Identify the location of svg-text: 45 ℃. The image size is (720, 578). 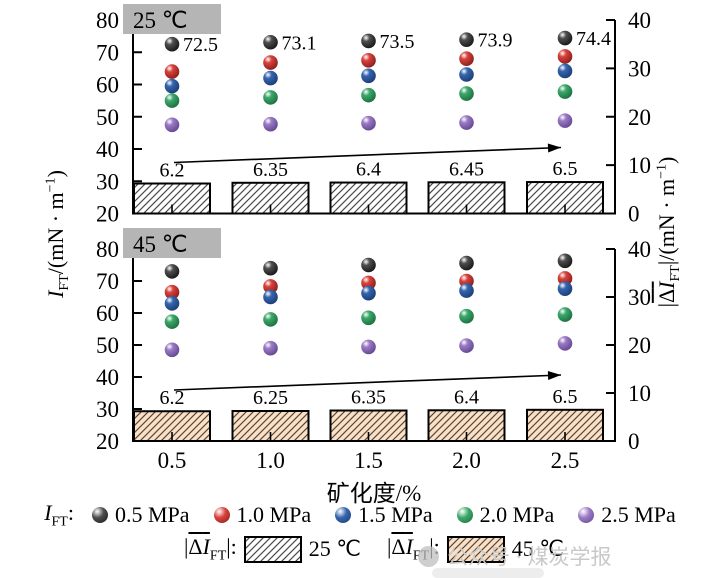
(160, 244).